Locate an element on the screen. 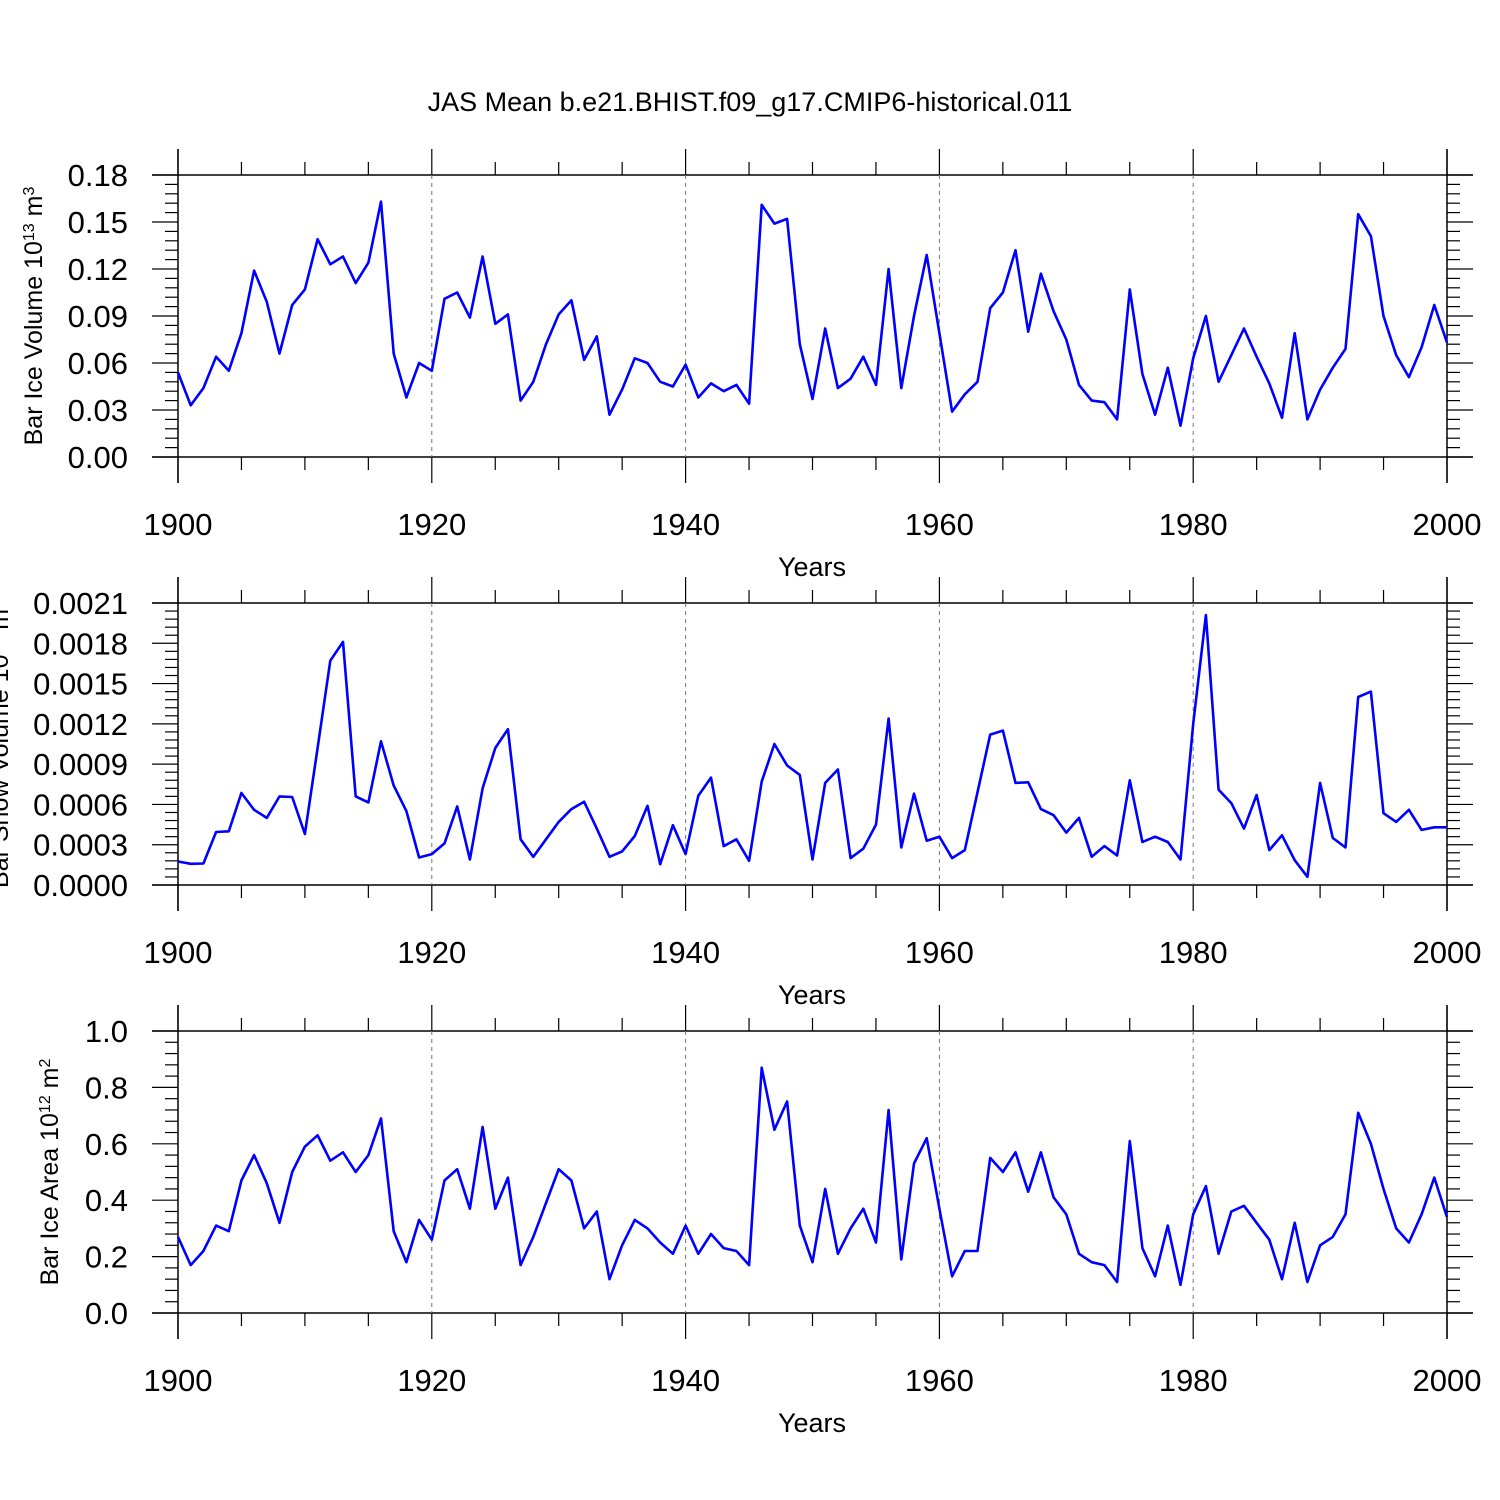 This screenshot has height=1500, width=1500. y-tick-label: 1.0 is located at coordinates (106, 1031).